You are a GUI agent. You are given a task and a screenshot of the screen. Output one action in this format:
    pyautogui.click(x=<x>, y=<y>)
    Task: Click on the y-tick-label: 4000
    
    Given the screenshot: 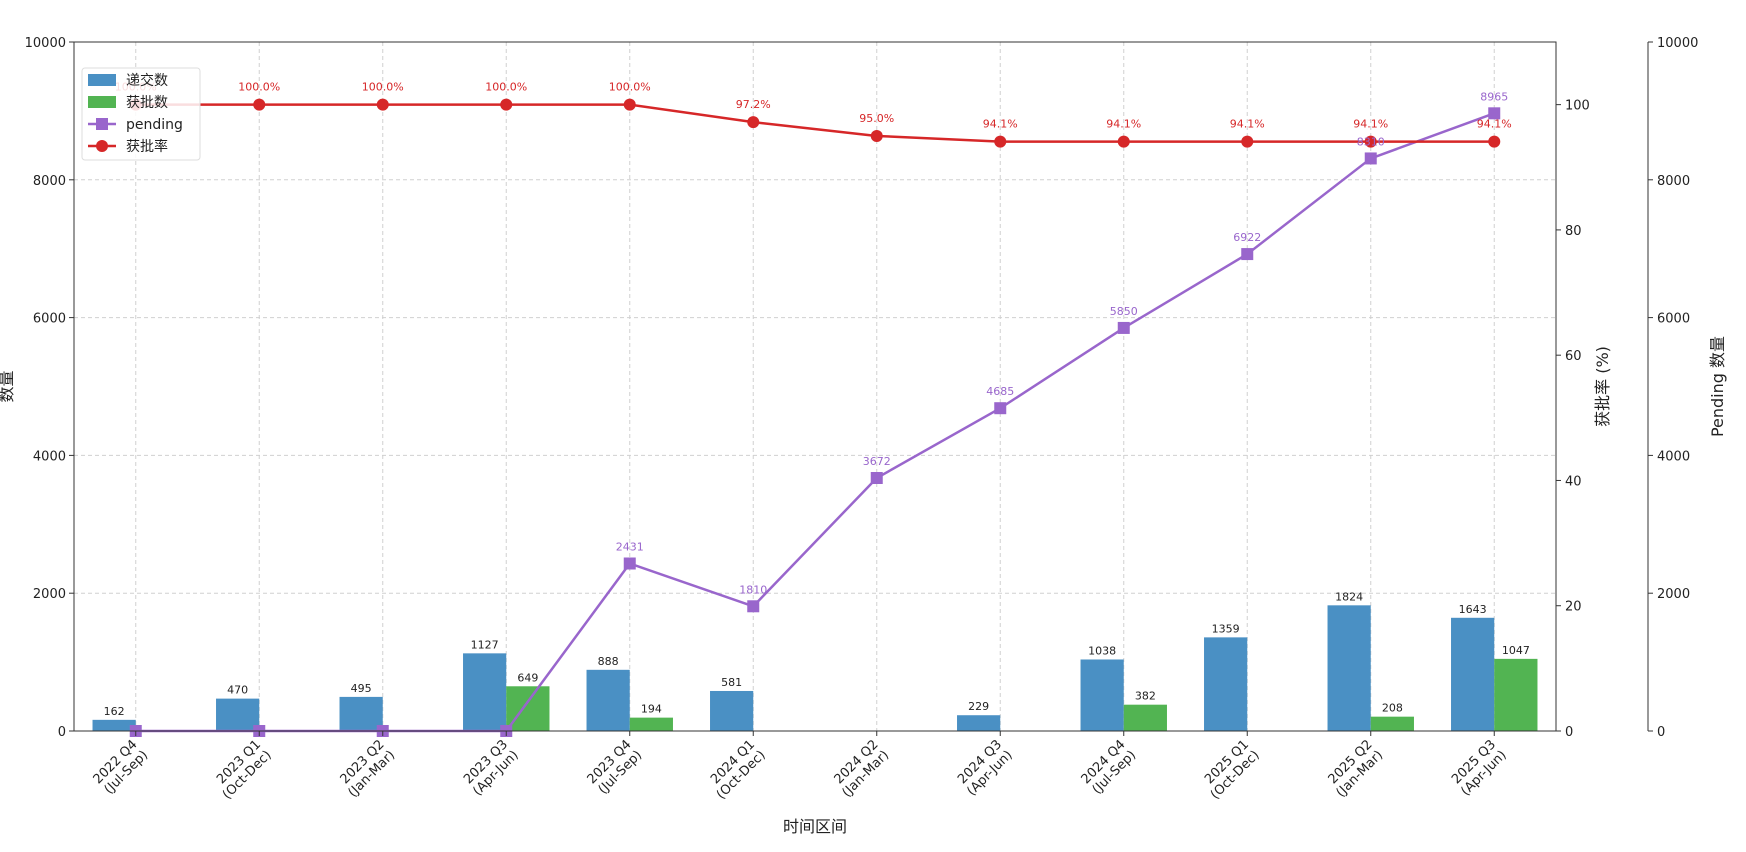 What is the action you would take?
    pyautogui.click(x=49, y=456)
    